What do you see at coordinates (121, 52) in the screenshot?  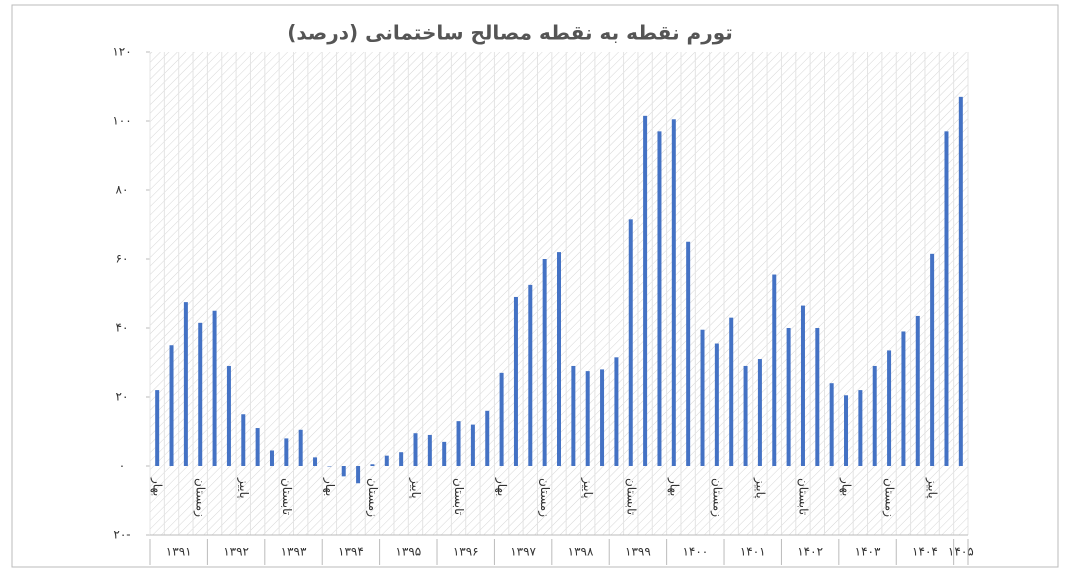 I see `y-tick-label: ۱۲۰` at bounding box center [121, 52].